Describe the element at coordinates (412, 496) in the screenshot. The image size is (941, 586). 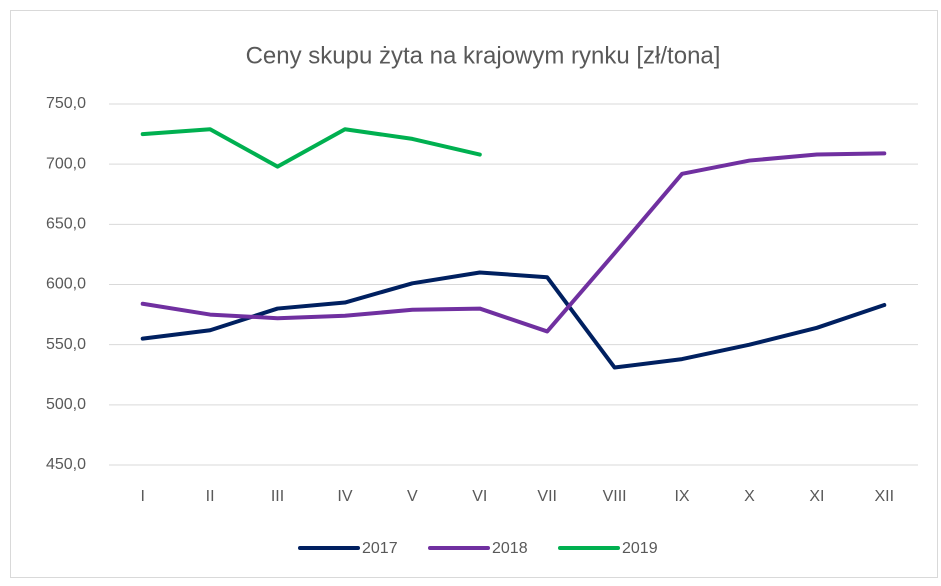
I see `x-tick-label: V` at that location.